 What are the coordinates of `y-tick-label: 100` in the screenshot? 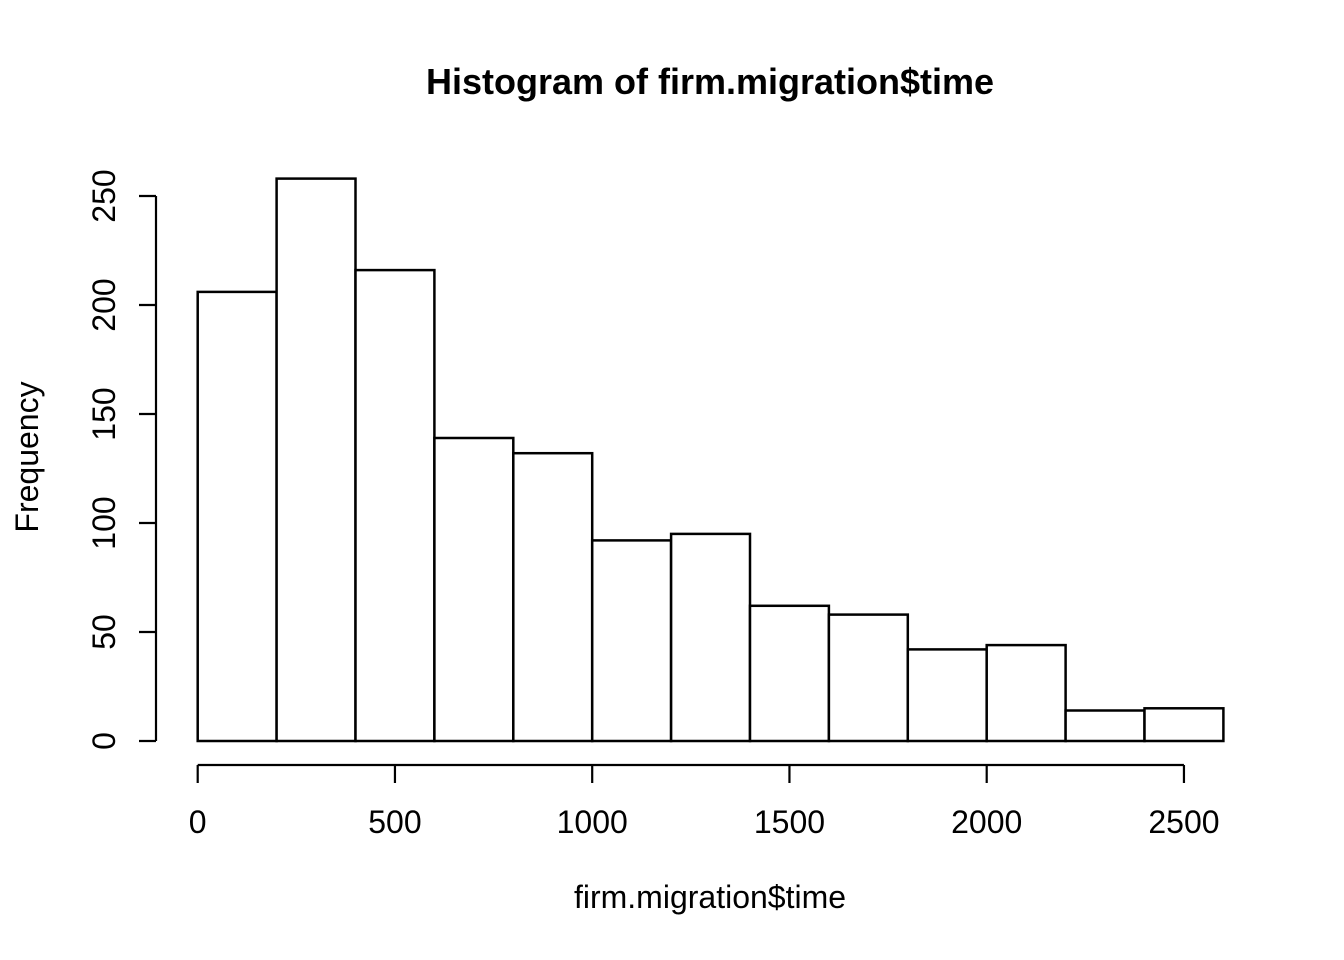 It's located at (104, 522).